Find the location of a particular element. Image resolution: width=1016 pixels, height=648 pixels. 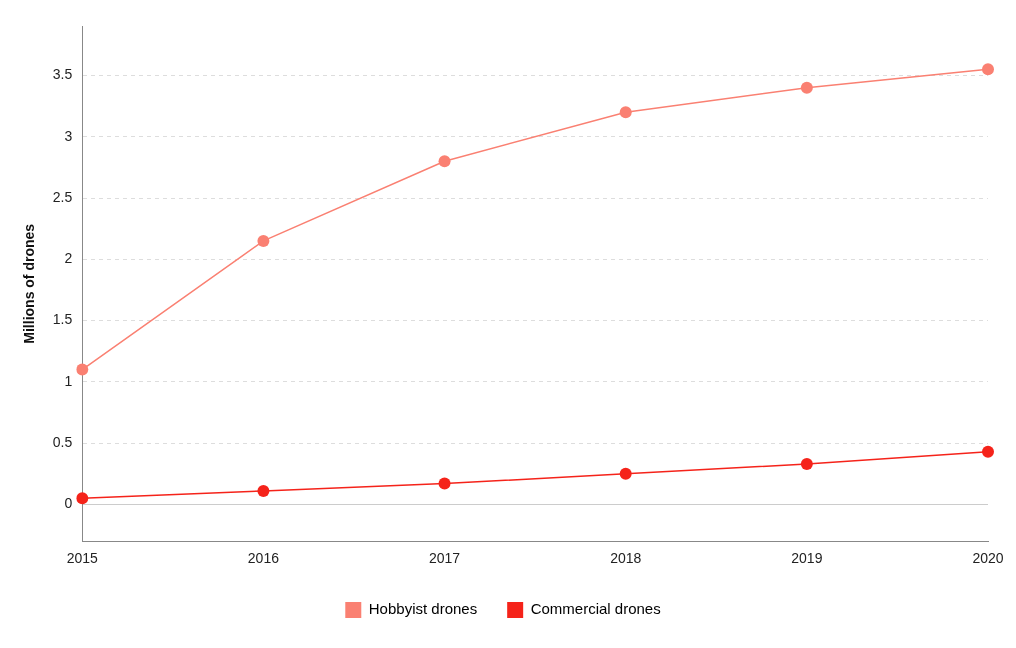

y-tick-label: 0 is located at coordinates (68, 503).